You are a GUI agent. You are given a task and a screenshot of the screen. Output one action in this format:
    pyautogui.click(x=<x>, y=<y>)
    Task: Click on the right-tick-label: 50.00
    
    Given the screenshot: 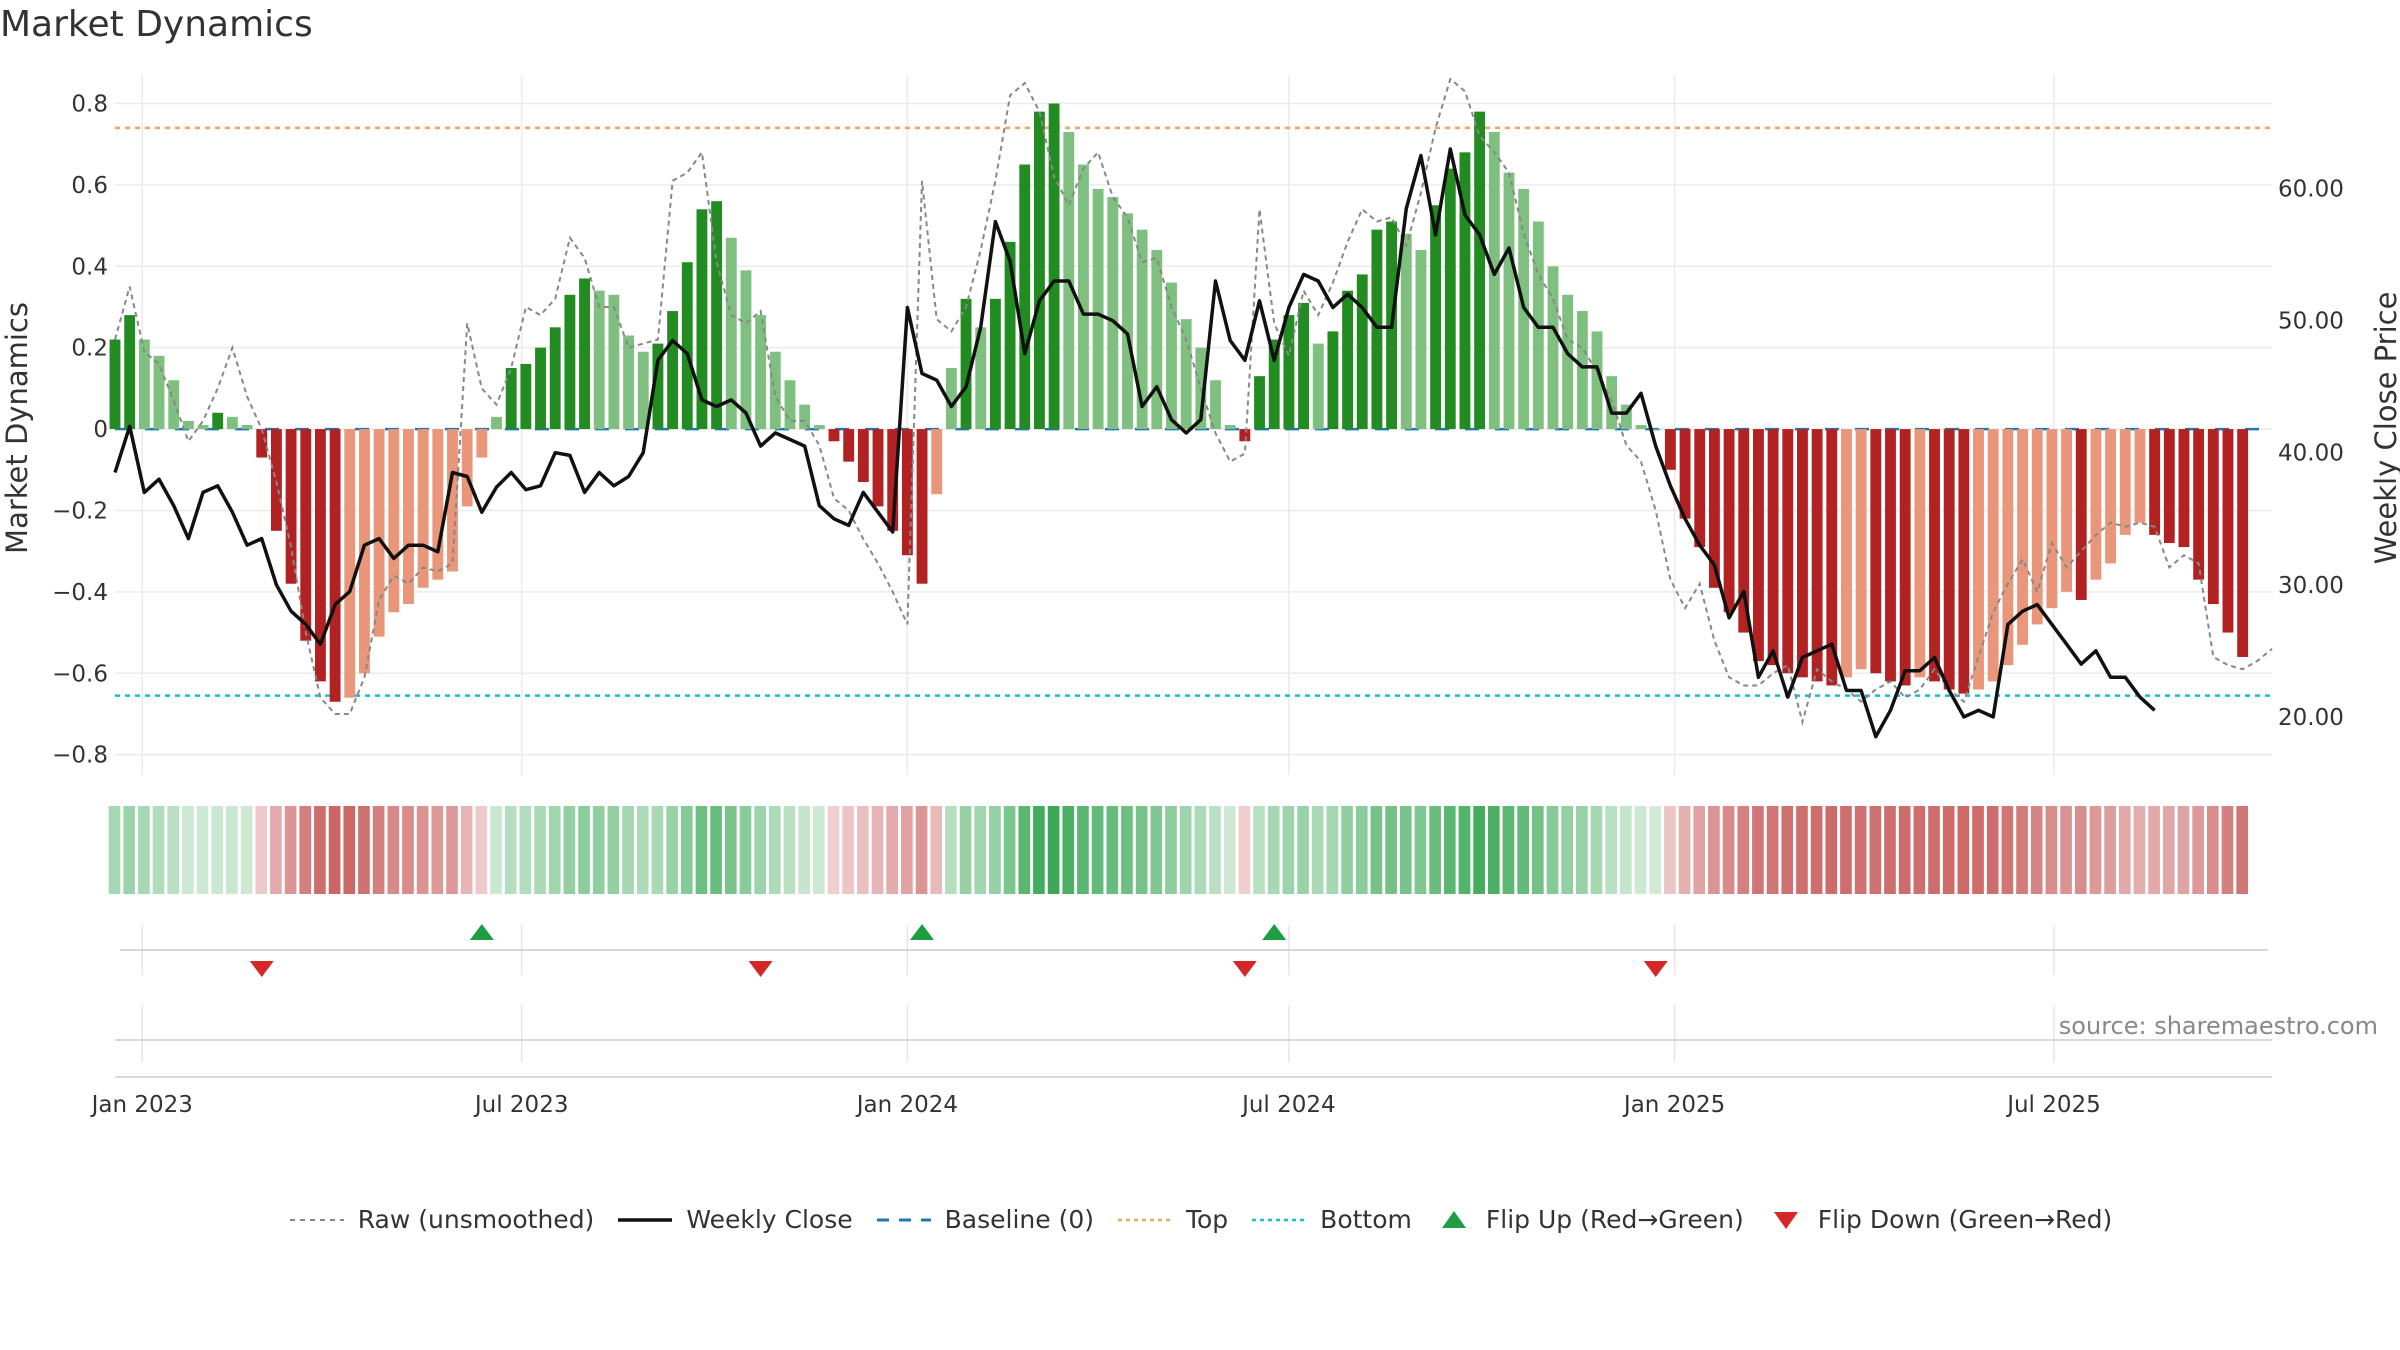 What is the action you would take?
    pyautogui.click(x=2311, y=322)
    